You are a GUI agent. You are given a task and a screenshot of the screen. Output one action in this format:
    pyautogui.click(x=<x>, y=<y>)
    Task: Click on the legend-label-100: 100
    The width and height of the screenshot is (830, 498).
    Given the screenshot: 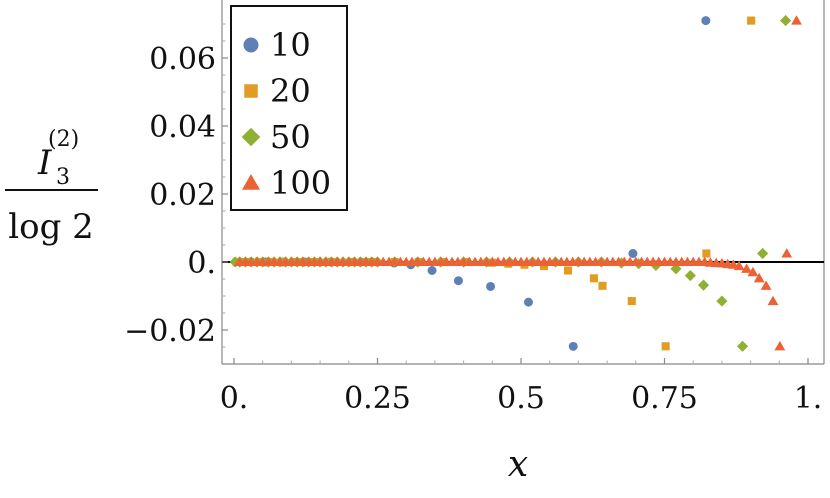 What is the action you would take?
    pyautogui.click(x=300, y=183)
    